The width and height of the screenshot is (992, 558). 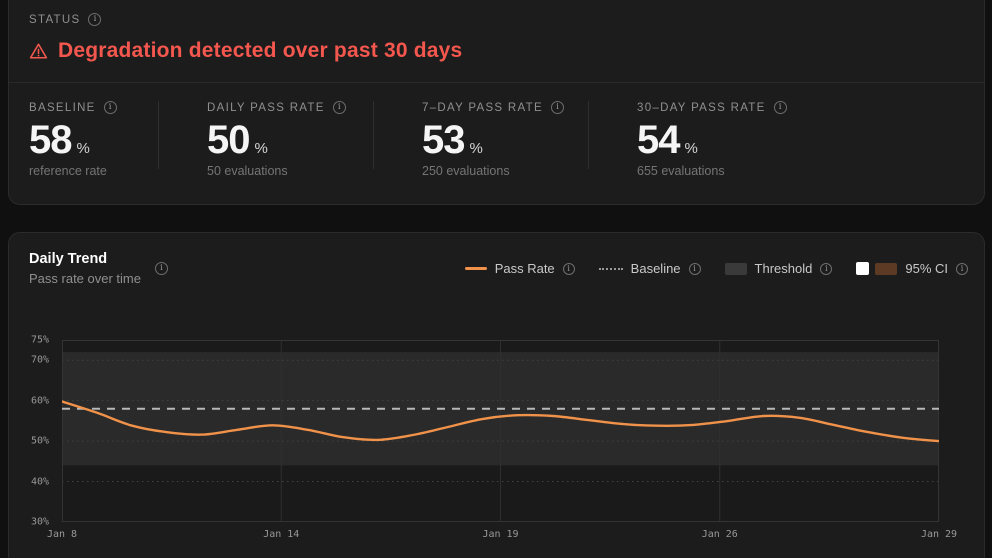 What do you see at coordinates (655, 268) in the screenshot?
I see `legend-baseline-label: Baseline` at bounding box center [655, 268].